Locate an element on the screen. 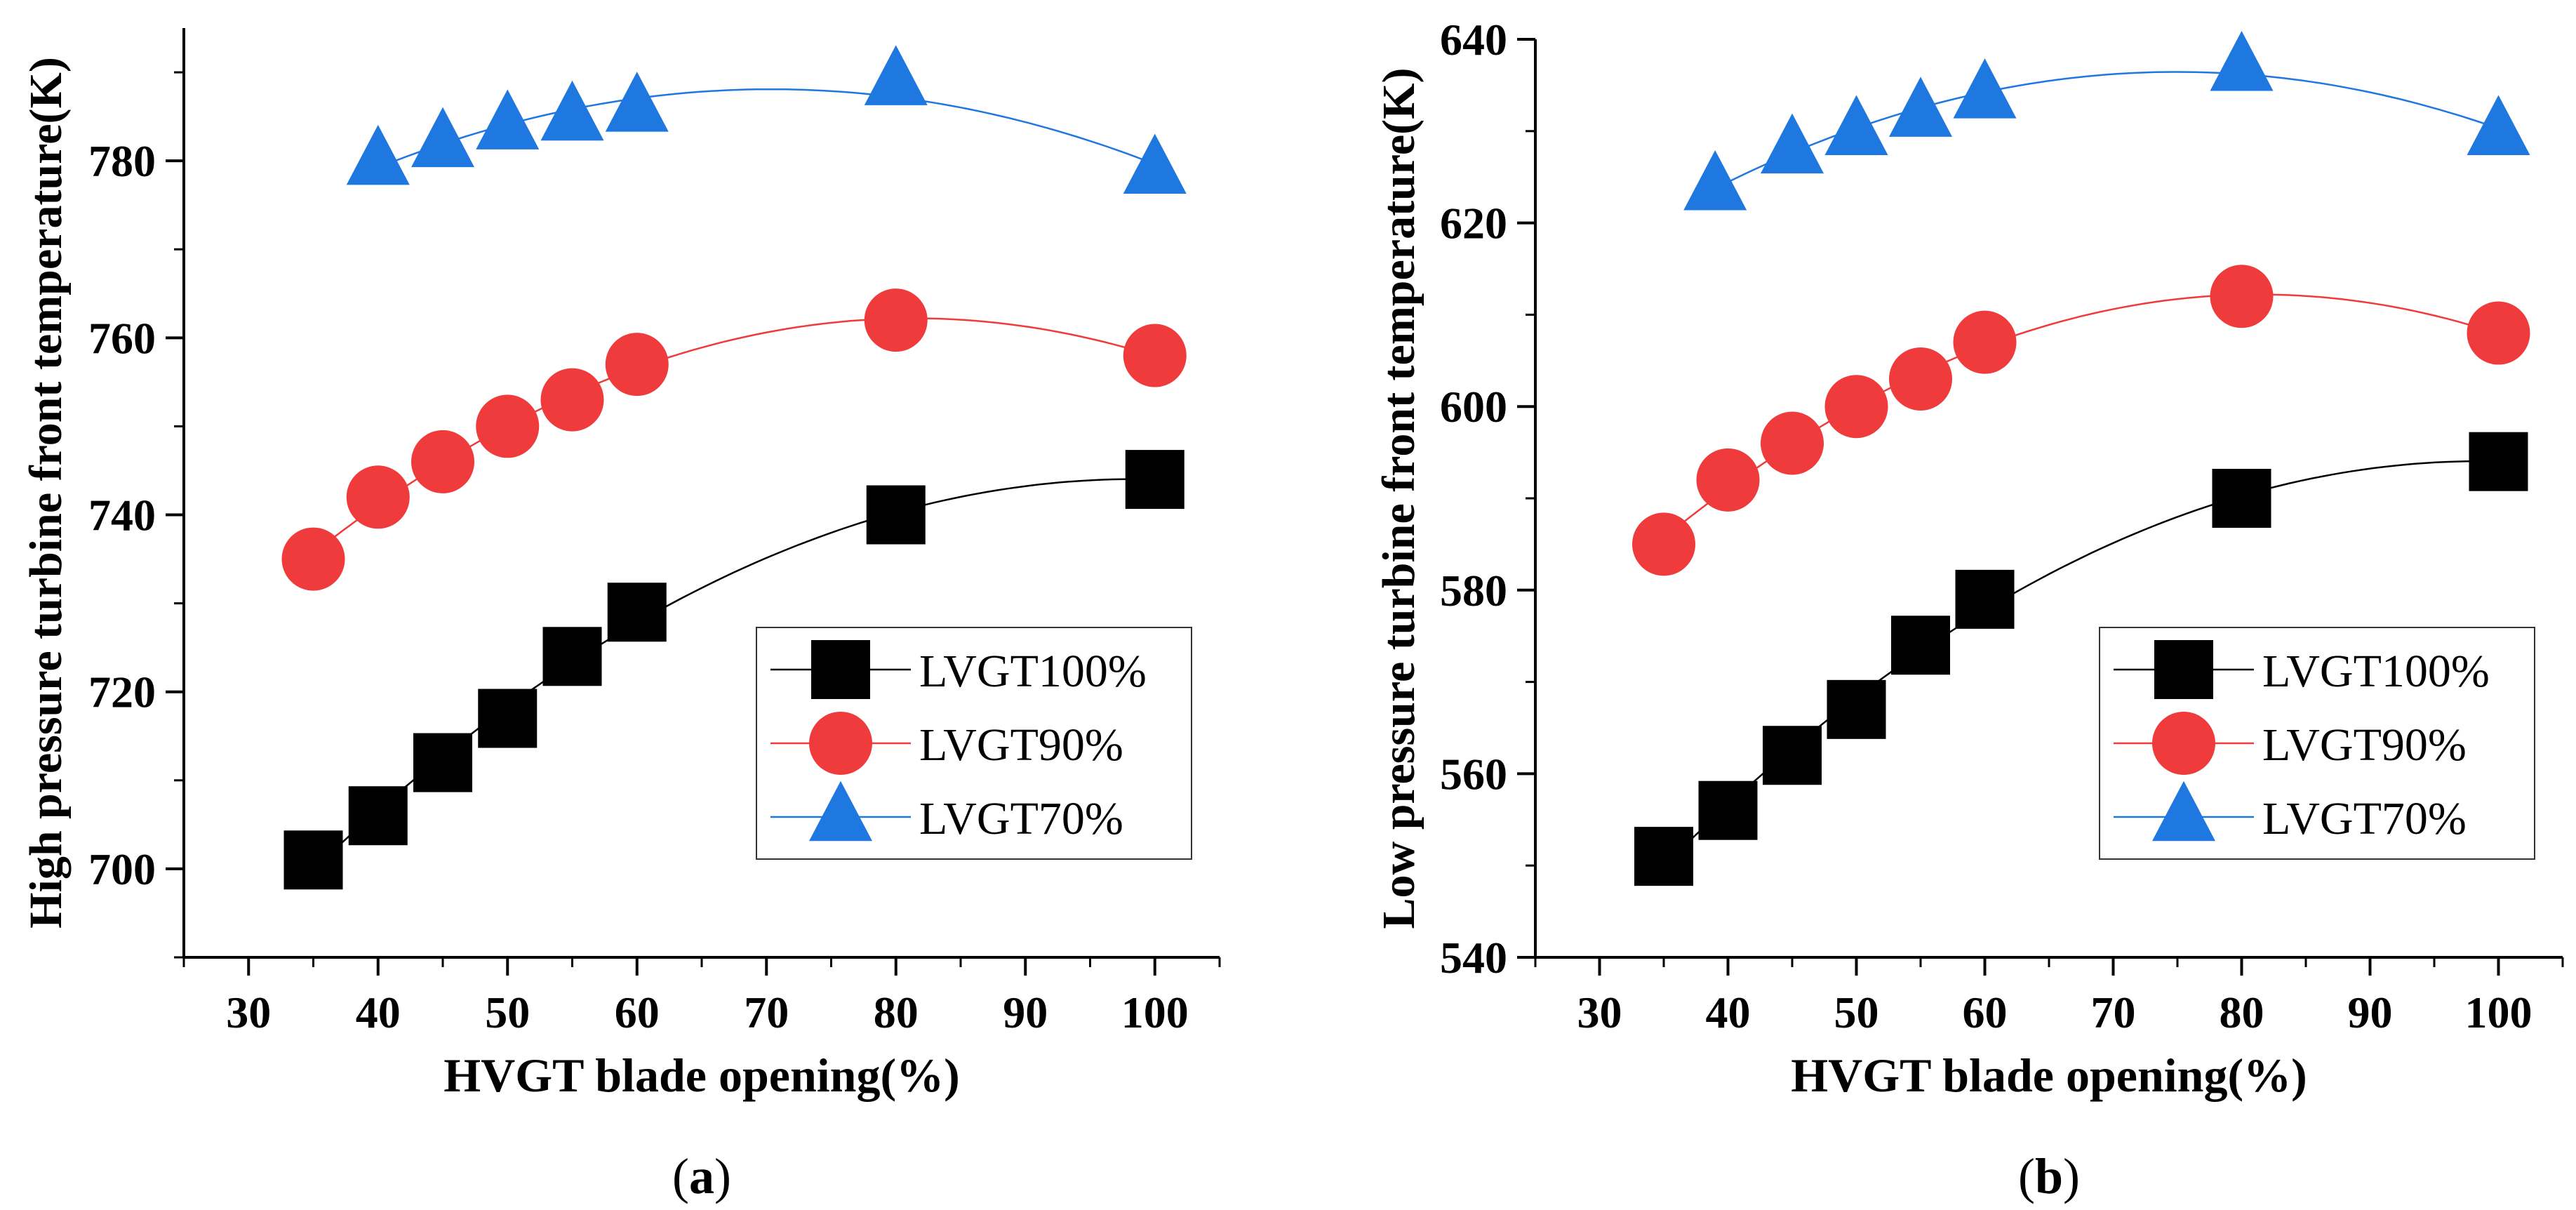 The width and height of the screenshot is (2576, 1210). y-tick-label: 700 is located at coordinates (122, 869).